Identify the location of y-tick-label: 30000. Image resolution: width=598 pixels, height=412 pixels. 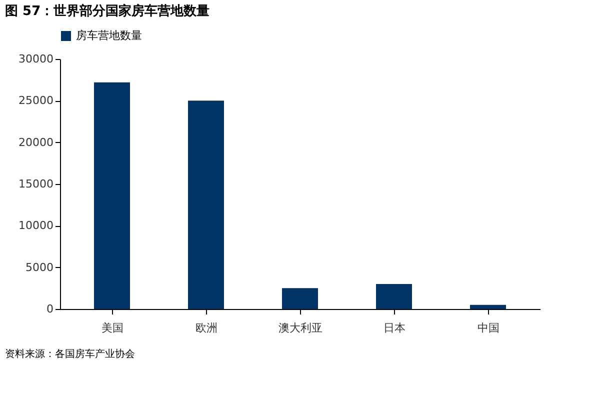
(36, 59).